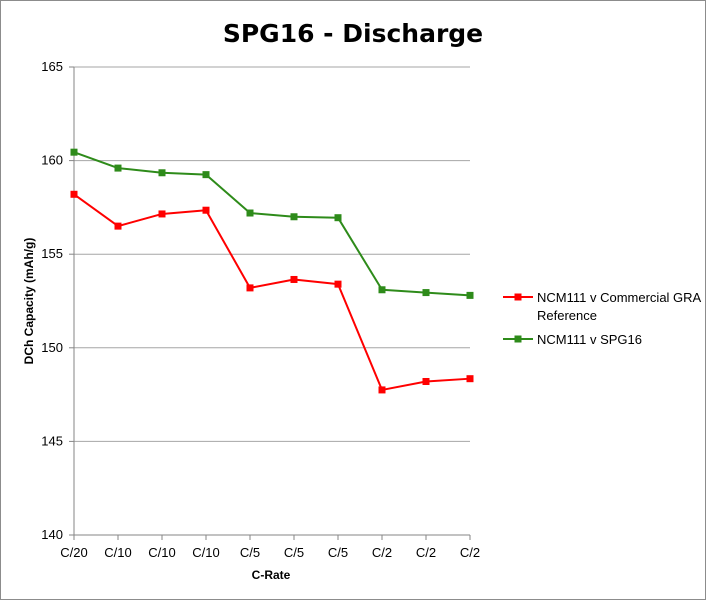 This screenshot has width=706, height=601. Describe the element at coordinates (250, 552) in the screenshot. I see `x-tick-label-4: C/5` at that location.